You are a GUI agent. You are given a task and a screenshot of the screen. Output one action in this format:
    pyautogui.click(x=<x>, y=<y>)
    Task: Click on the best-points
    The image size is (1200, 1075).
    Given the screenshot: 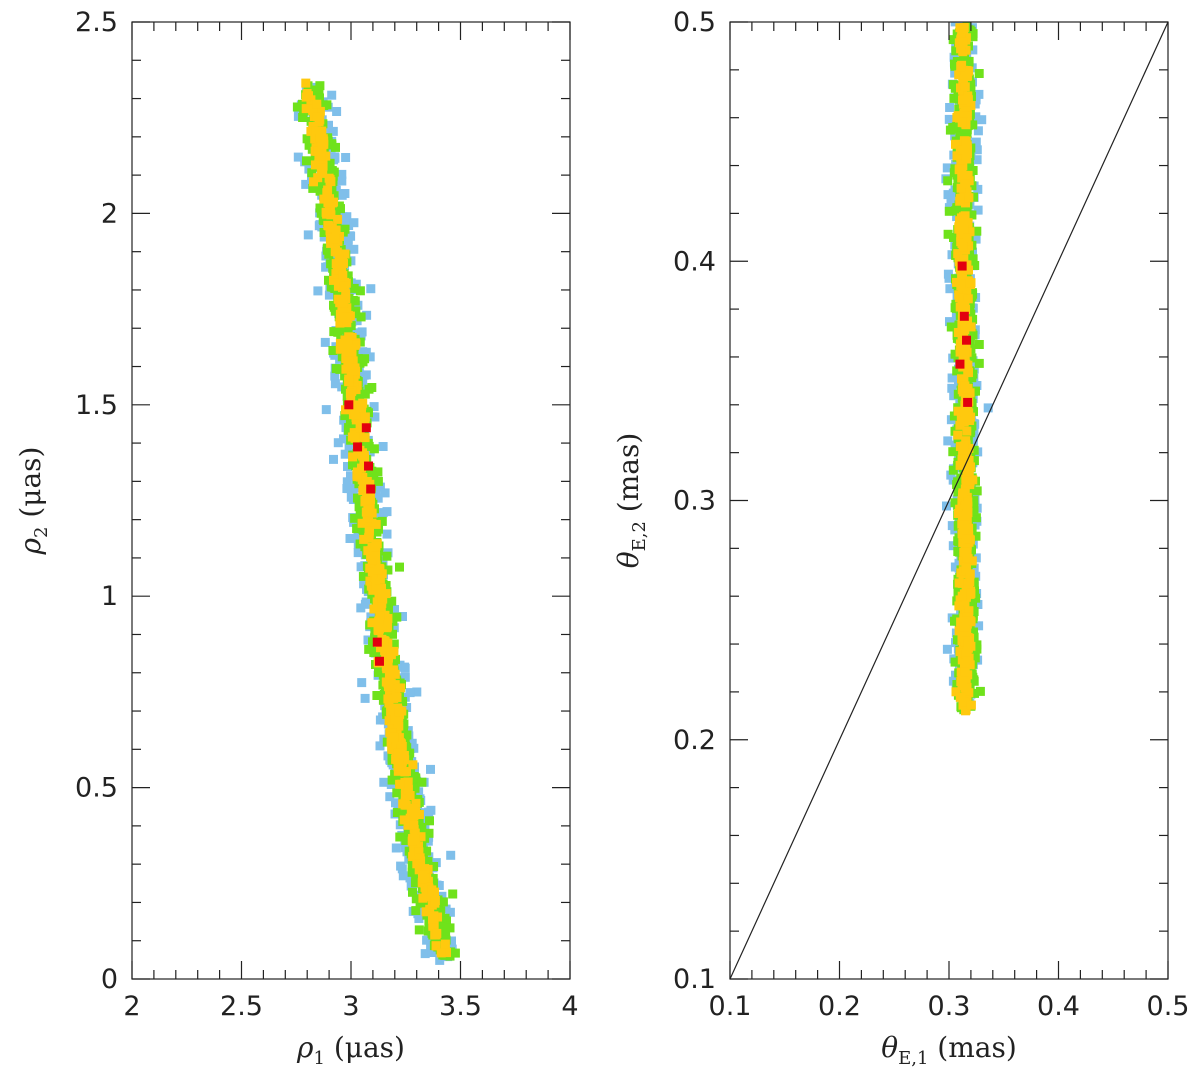 What is the action you would take?
    pyautogui.click(x=964, y=334)
    